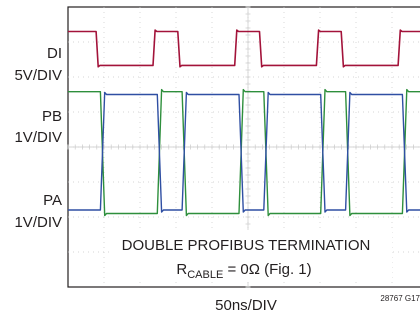 This screenshot has height=320, width=420. What do you see at coordinates (244, 48) in the screenshot?
I see `trace-di` at bounding box center [244, 48].